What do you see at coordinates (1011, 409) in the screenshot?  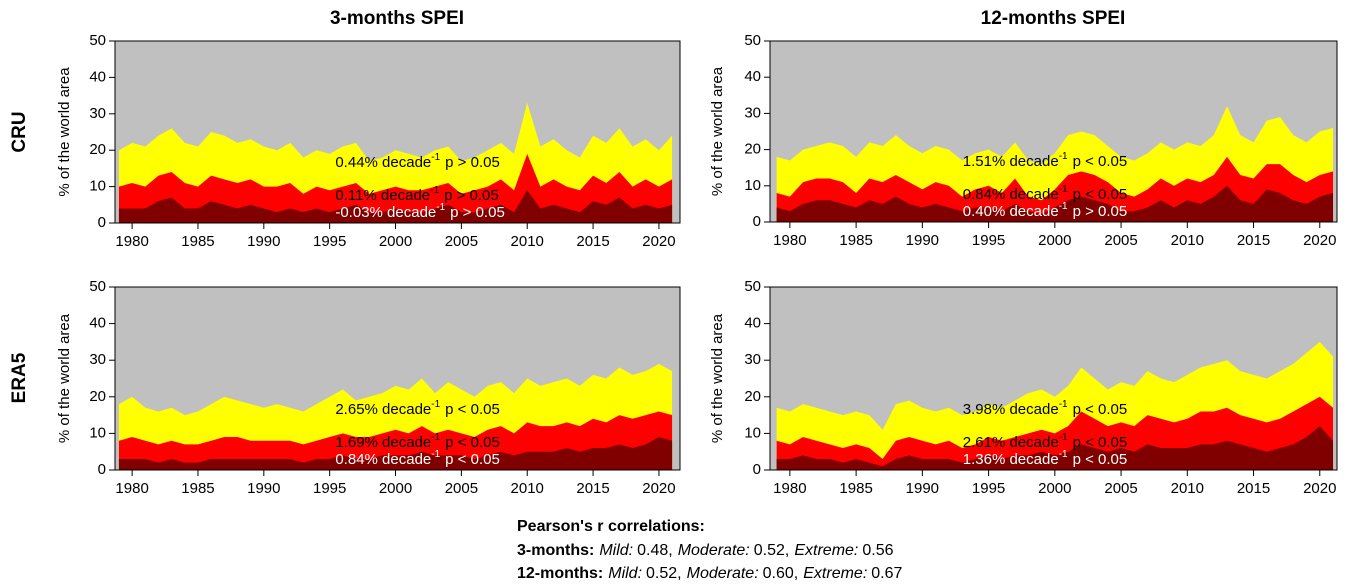 I see `trend-text: 3.98% decade` at bounding box center [1011, 409].